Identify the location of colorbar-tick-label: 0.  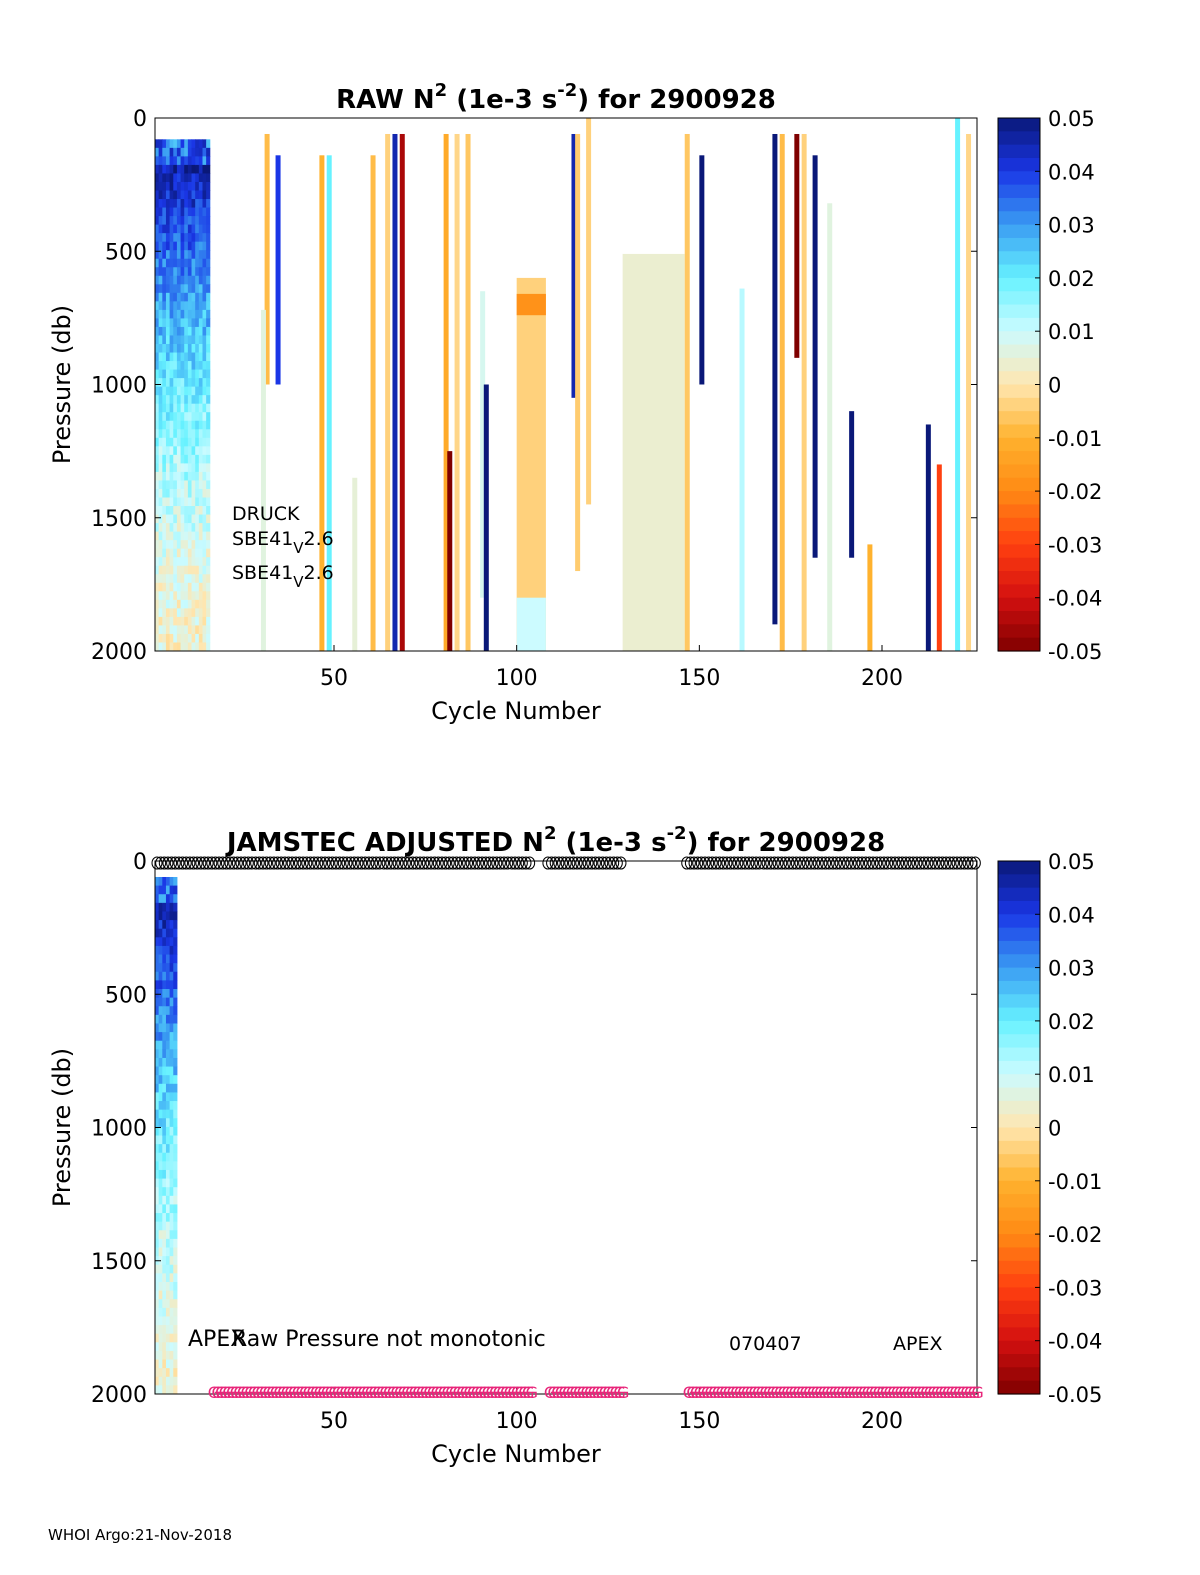
(1054, 386).